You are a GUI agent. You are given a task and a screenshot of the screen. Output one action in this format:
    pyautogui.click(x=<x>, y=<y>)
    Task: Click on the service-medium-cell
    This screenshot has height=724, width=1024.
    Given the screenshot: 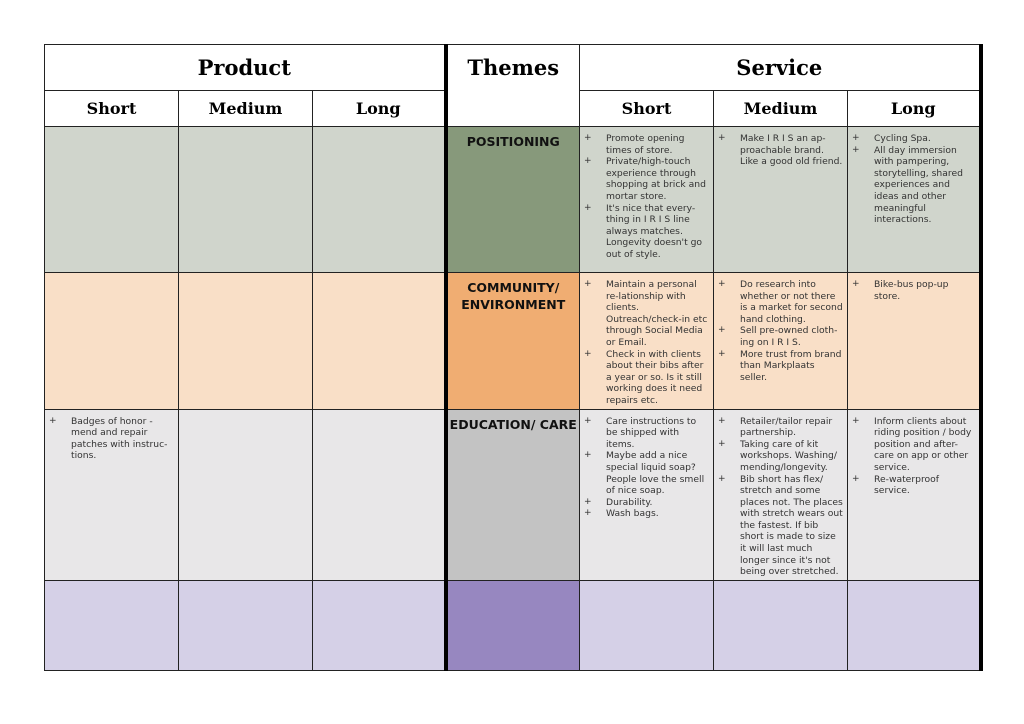 What is the action you would take?
    pyautogui.click(x=780, y=625)
    